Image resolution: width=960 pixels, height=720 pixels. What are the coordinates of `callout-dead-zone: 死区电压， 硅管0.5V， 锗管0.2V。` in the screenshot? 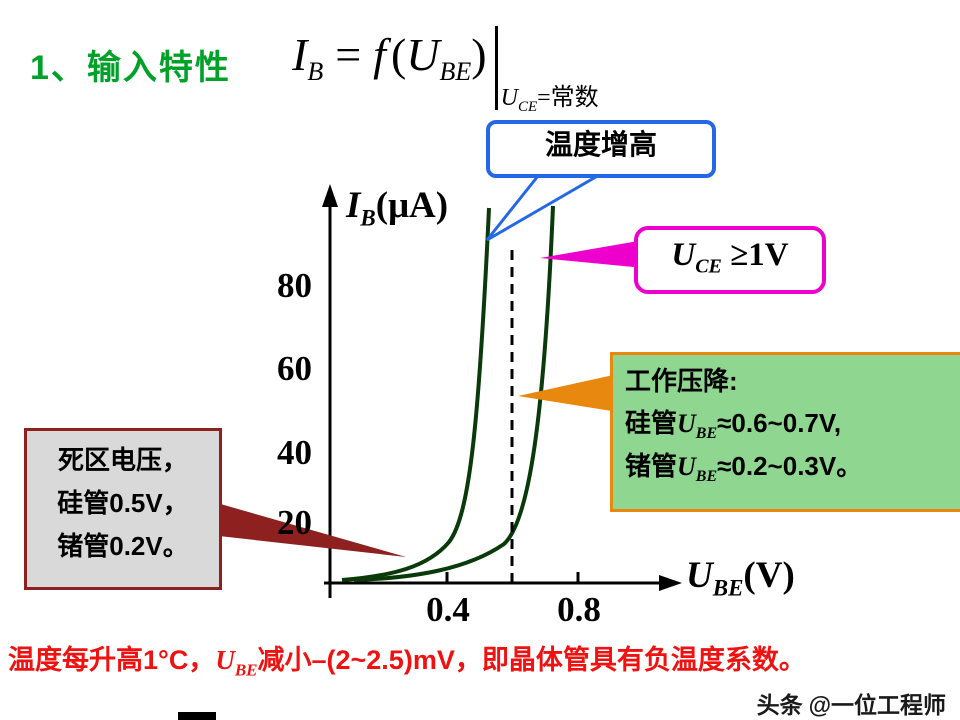 It's located at (123, 509).